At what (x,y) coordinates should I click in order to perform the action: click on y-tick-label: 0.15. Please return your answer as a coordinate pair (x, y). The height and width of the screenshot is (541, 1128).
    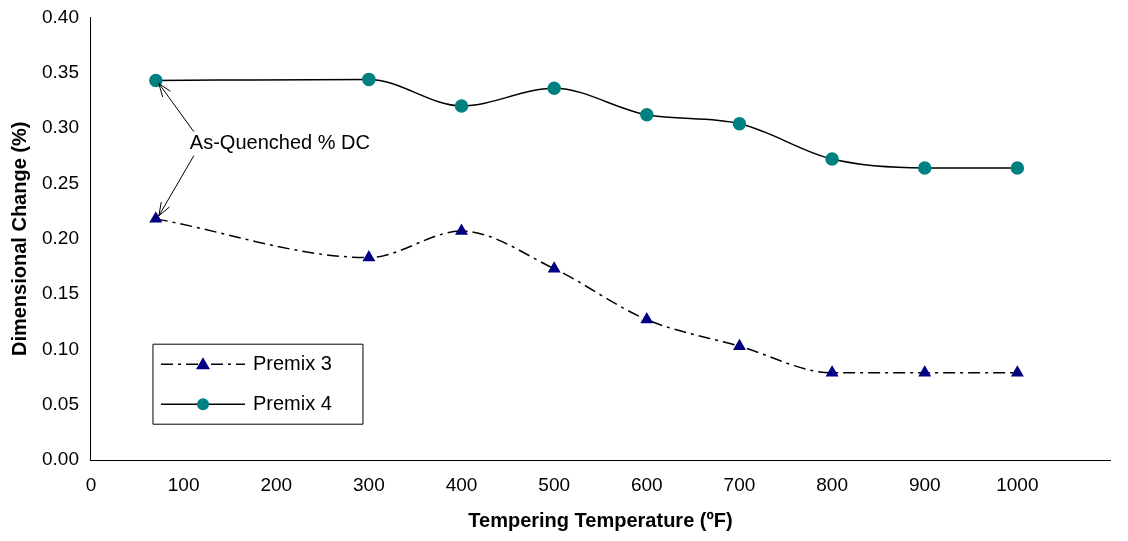
    Looking at the image, I should click on (60, 293).